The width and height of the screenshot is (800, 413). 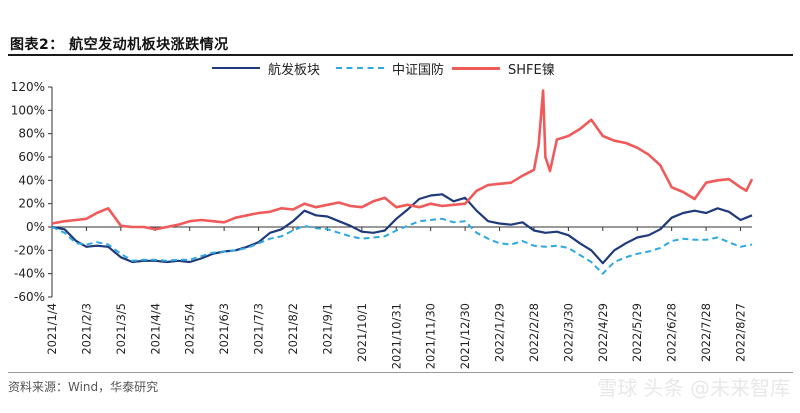 I want to click on chart-legend: 航发板块 中证国防 SHFE镍, so click(x=400, y=68).